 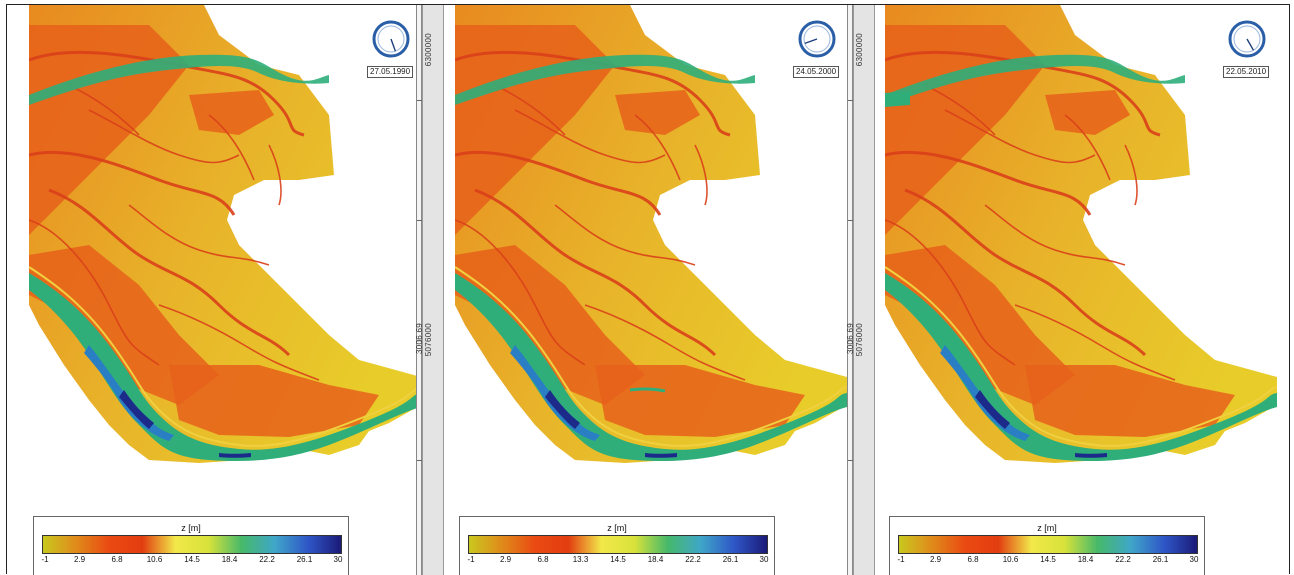 I want to click on date-label: 24.05.2000, so click(x=816, y=72).